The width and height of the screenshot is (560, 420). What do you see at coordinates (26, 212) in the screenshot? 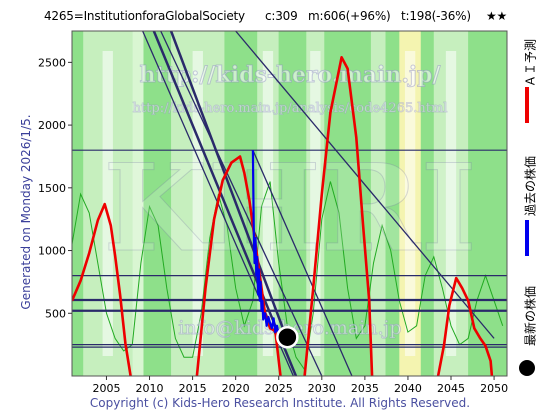
I see `generated-date: Generated on Monday 2026/1/5.` at bounding box center [26, 212].